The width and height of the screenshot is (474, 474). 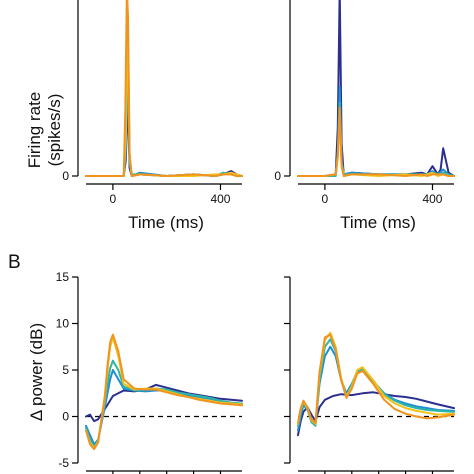 What do you see at coordinates (277, 176) in the screenshot?
I see `a-right-y-tick-label: 0` at bounding box center [277, 176].